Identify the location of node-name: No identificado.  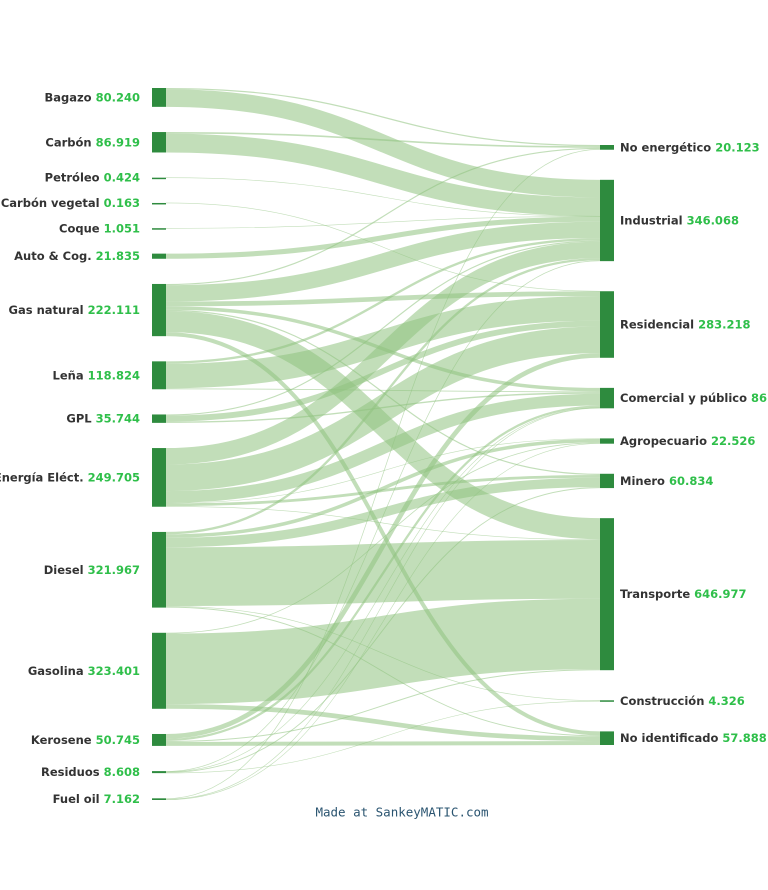
(669, 738).